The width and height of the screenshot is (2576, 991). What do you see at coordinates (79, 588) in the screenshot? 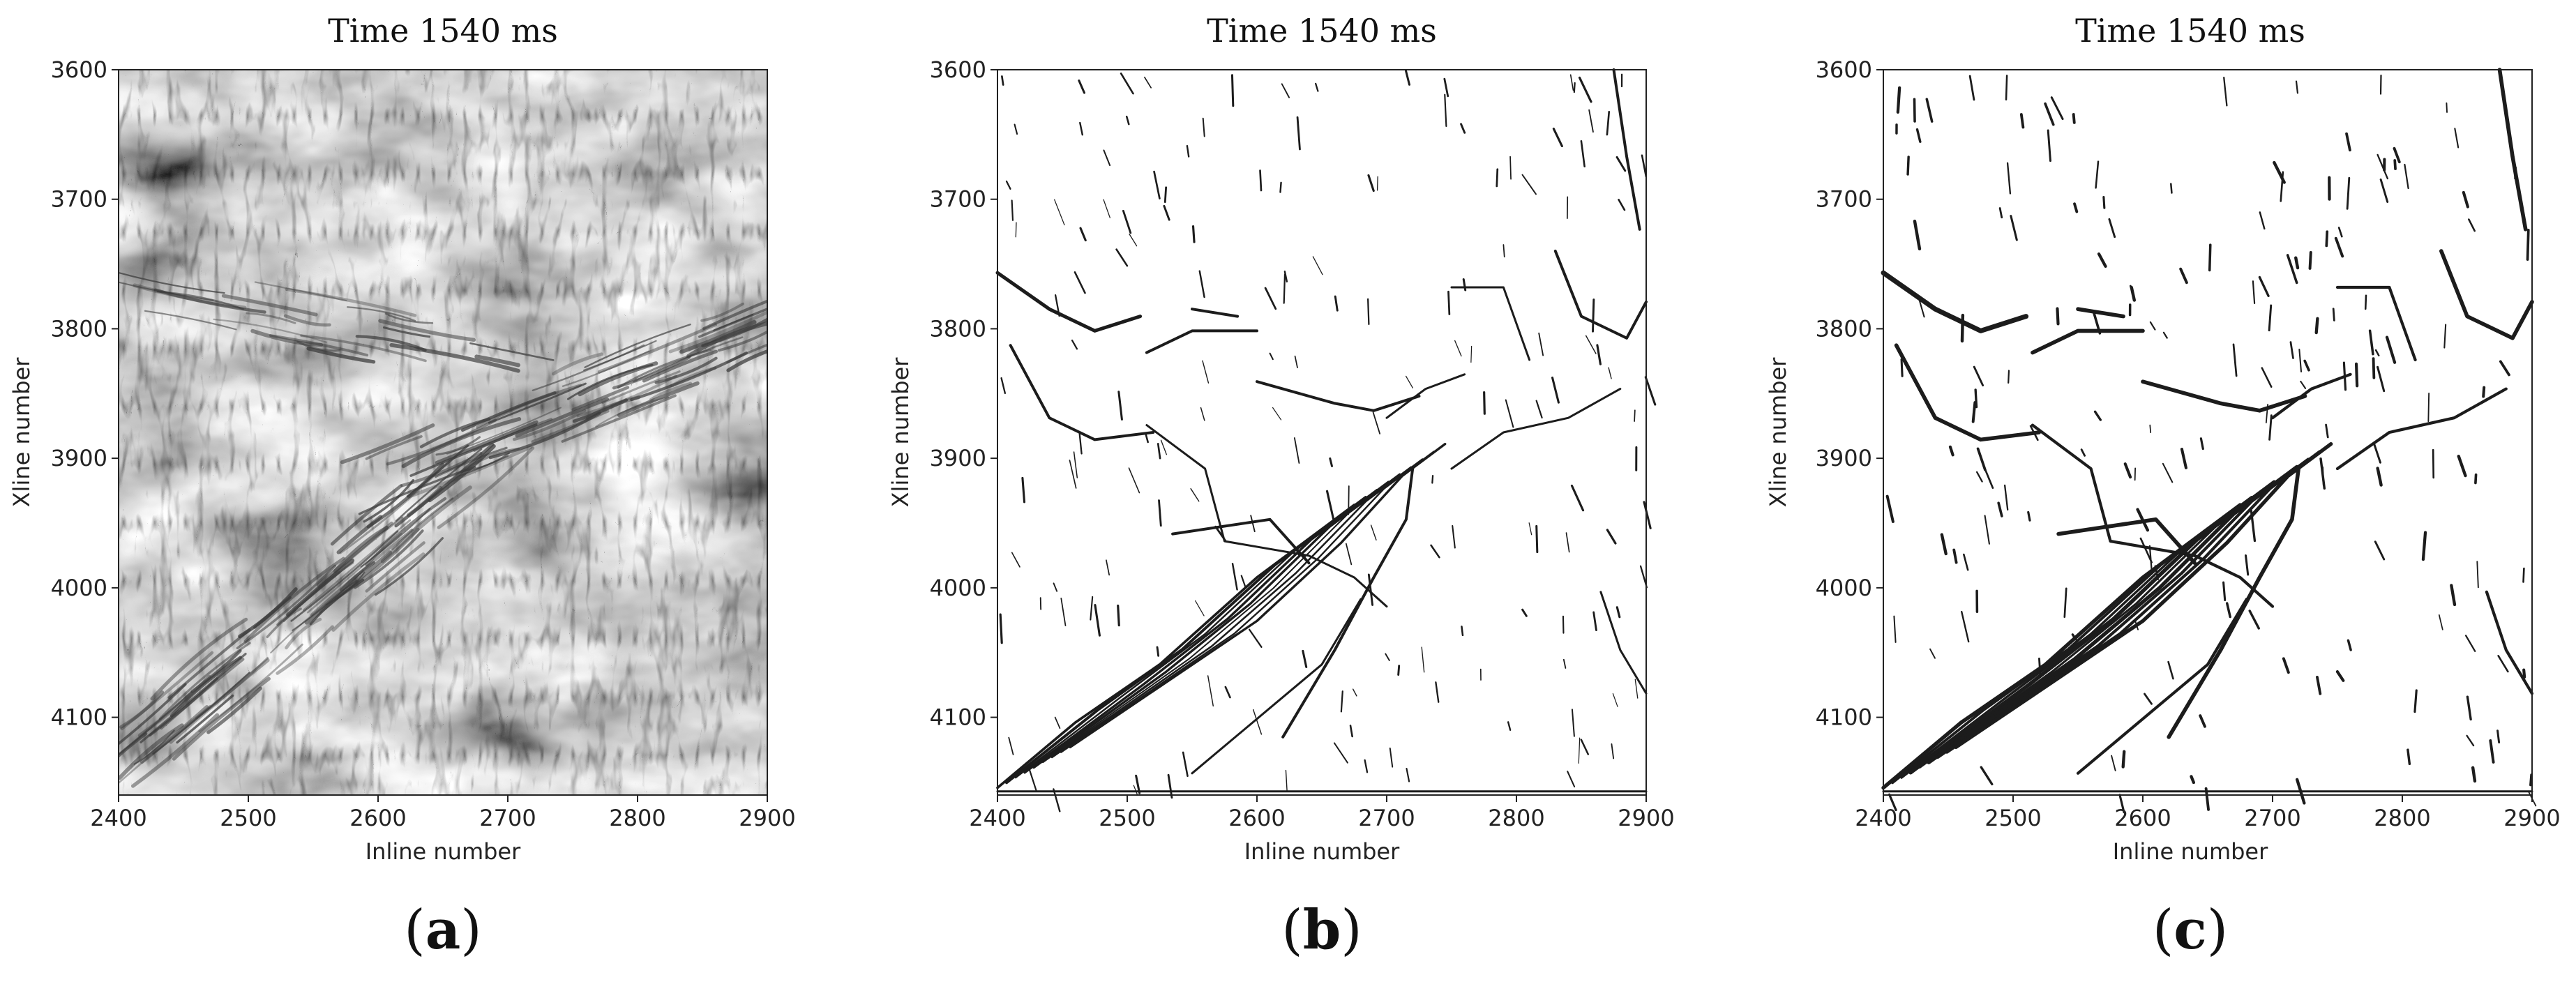
I see `y-tick-label: 4000` at bounding box center [79, 588].